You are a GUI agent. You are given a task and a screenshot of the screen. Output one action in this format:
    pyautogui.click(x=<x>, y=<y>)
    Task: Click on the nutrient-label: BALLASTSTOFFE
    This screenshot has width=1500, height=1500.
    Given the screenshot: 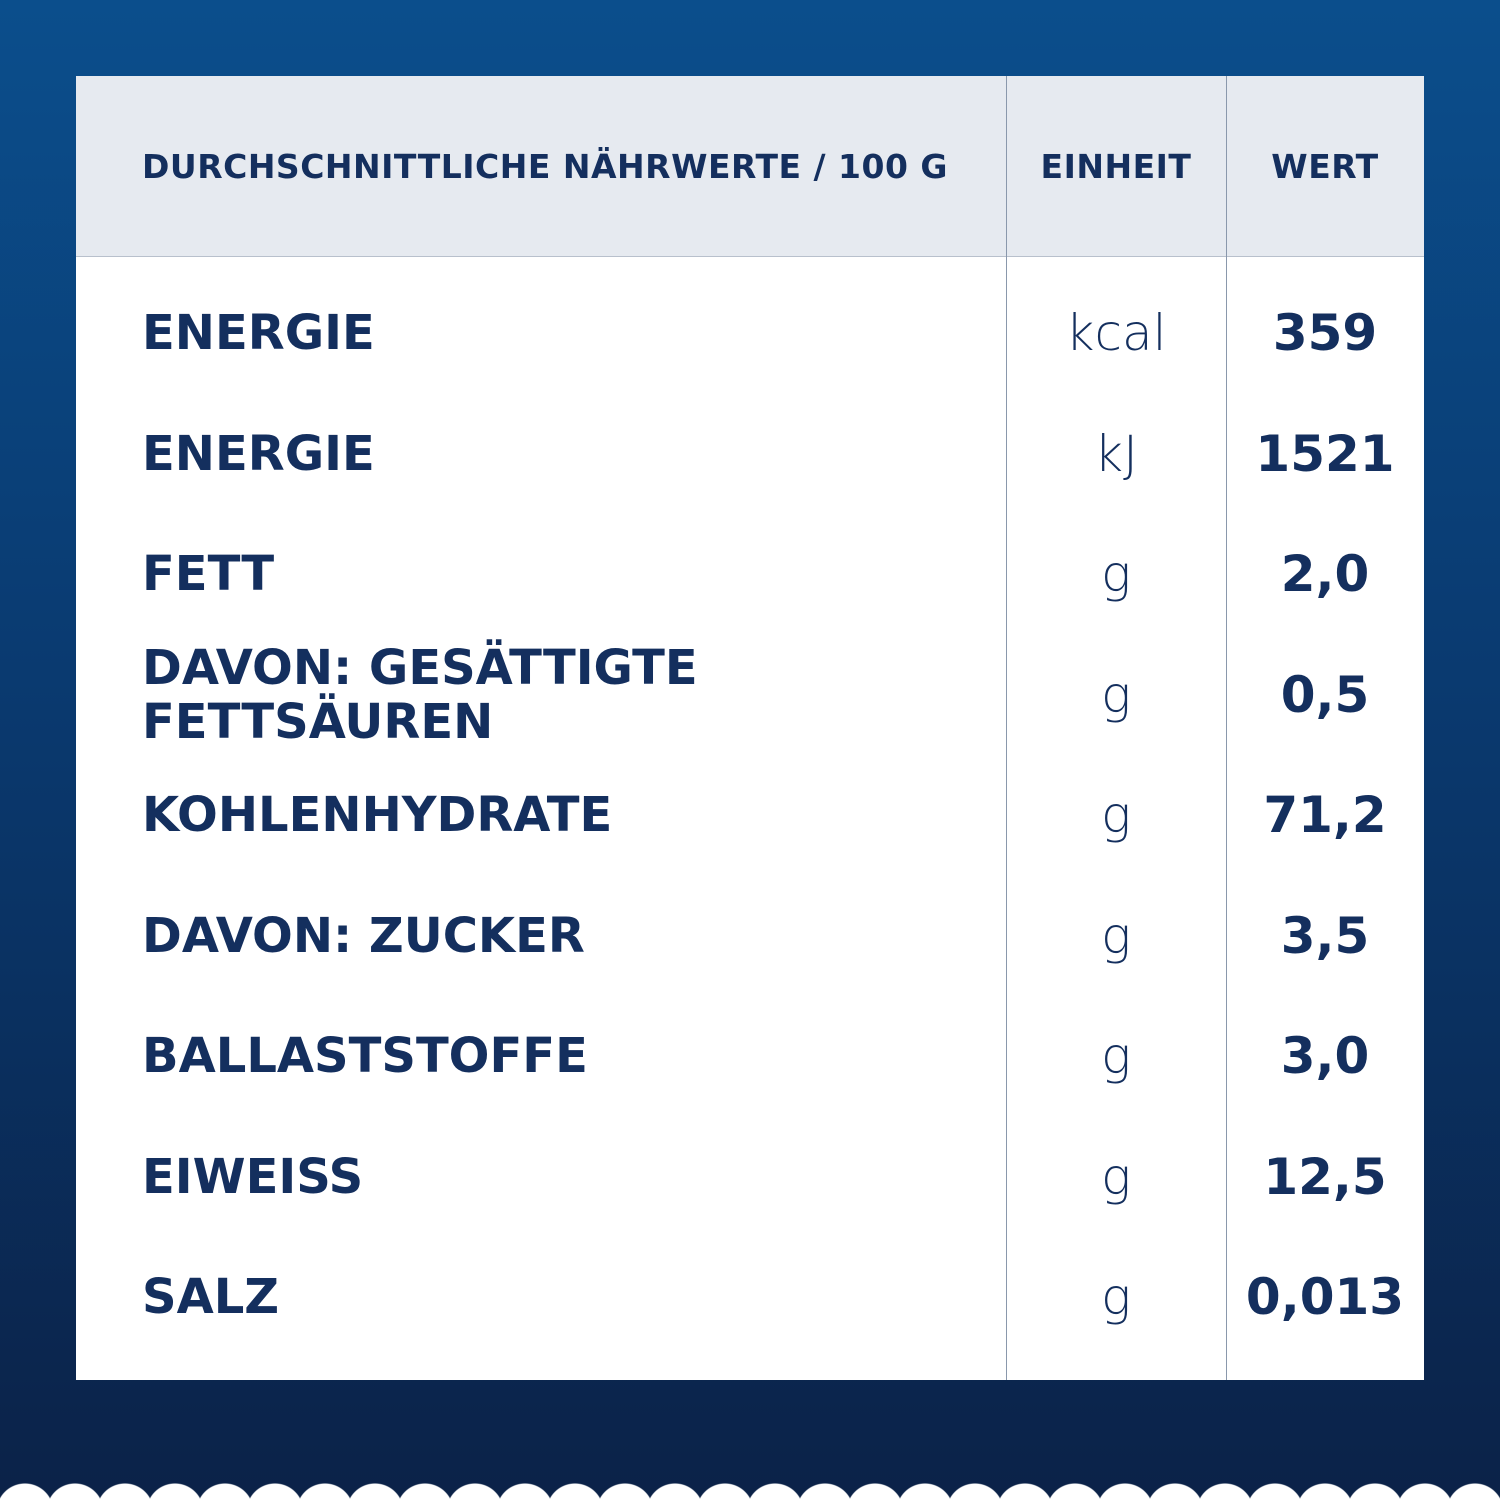 What is the action you would take?
    pyautogui.click(x=365, y=1056)
    